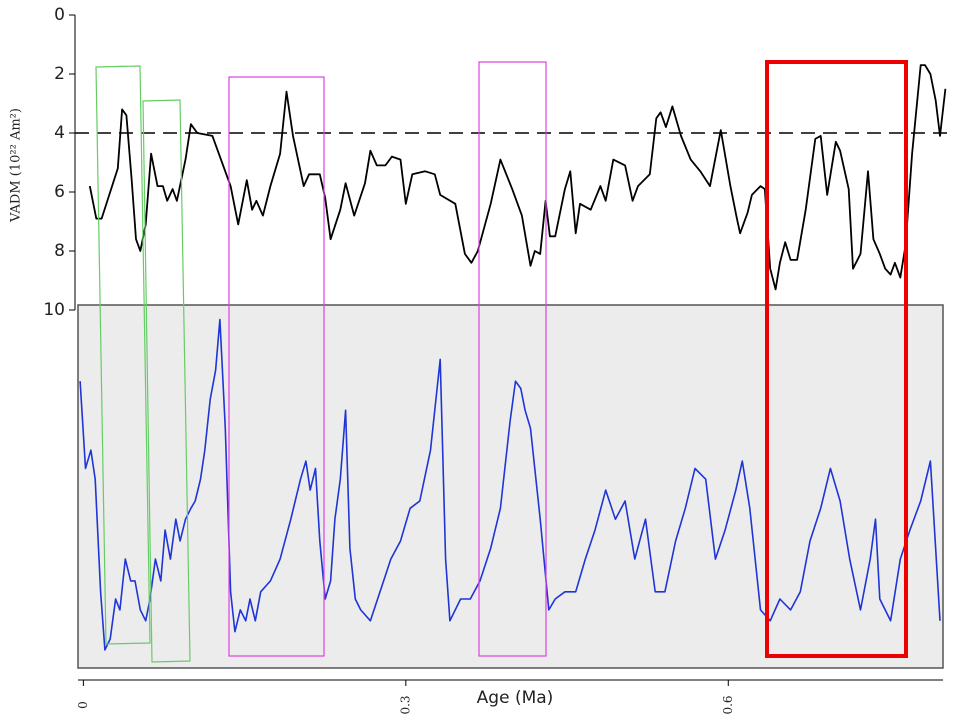 This screenshot has width=964, height=727. Describe the element at coordinates (59, 15) in the screenshot. I see `y-tick-label: 0` at that location.